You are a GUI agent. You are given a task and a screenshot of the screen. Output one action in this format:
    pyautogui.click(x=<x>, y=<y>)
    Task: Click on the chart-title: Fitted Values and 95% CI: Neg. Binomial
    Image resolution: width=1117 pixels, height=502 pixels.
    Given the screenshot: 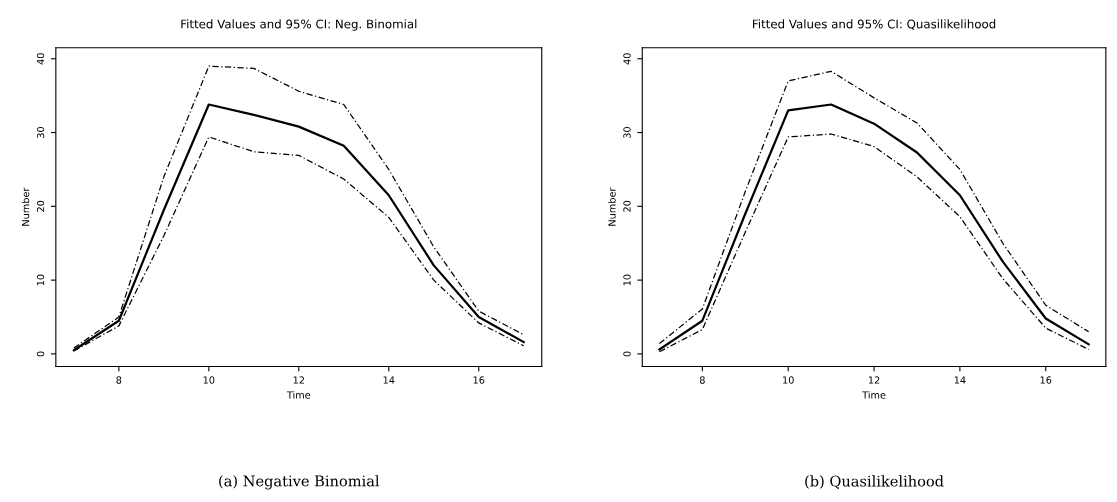 What is the action you would take?
    pyautogui.click(x=299, y=25)
    